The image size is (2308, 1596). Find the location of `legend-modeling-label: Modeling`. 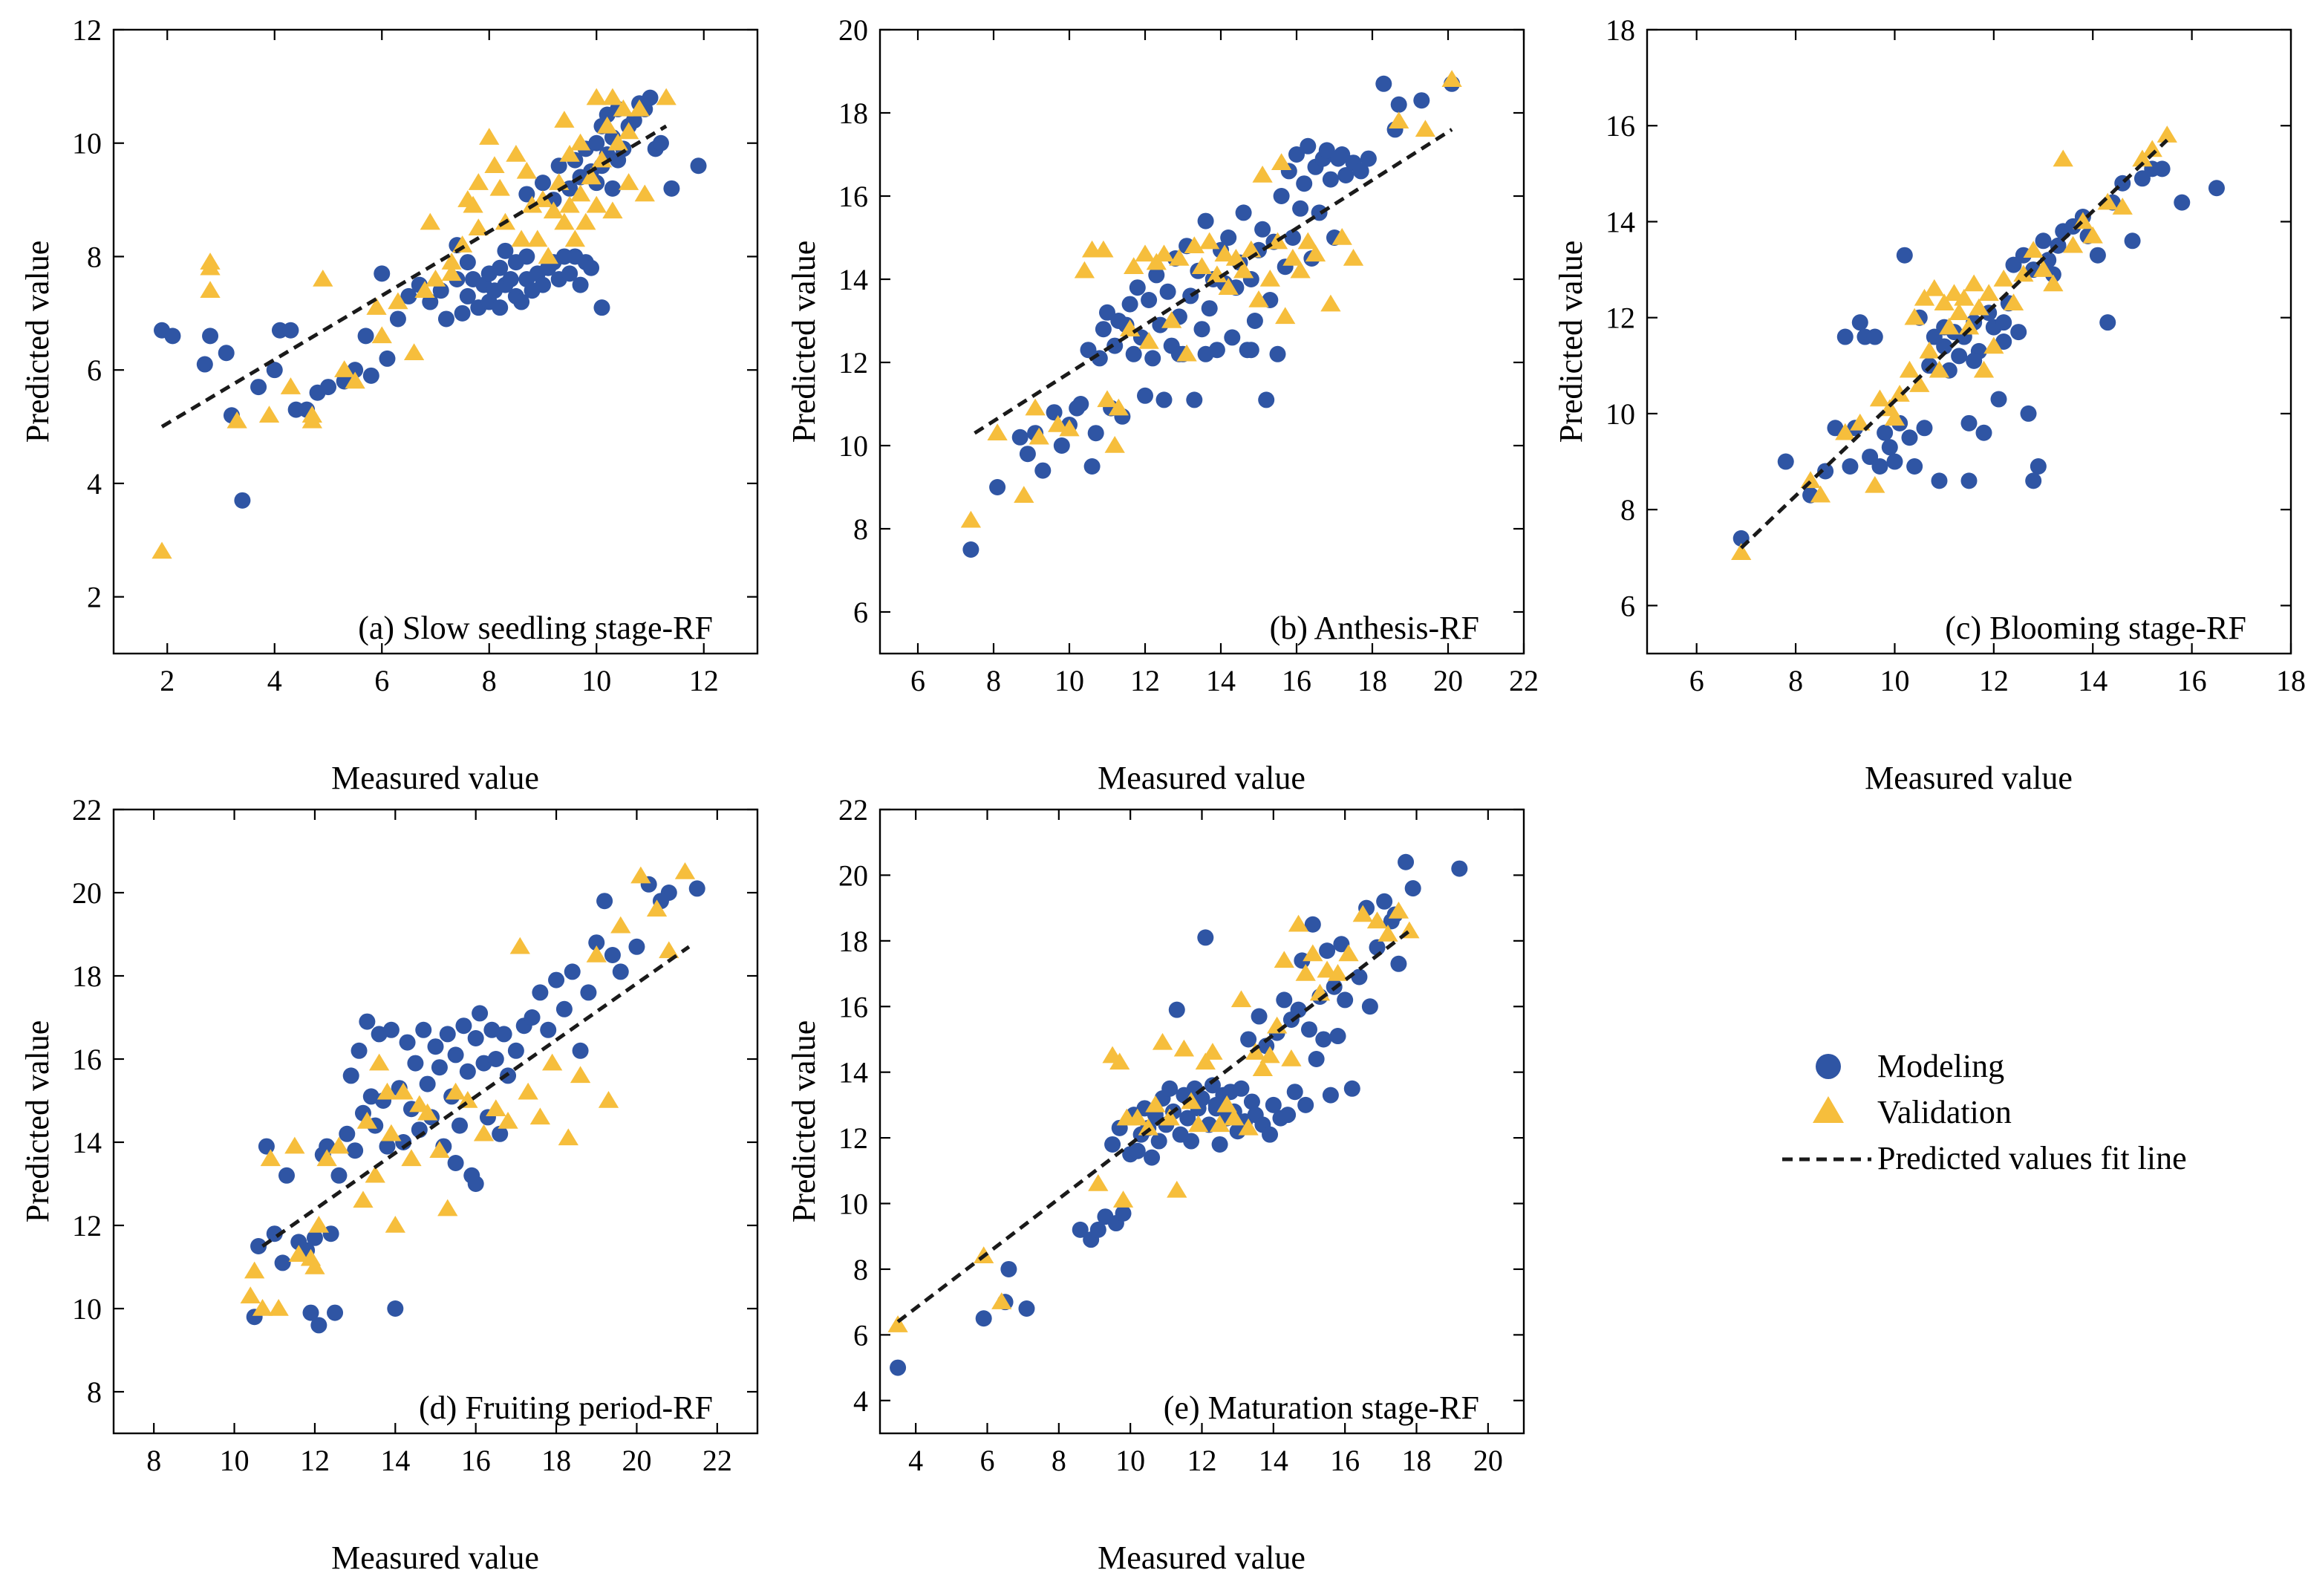

legend-modeling-label: Modeling is located at coordinates (1940, 1066).